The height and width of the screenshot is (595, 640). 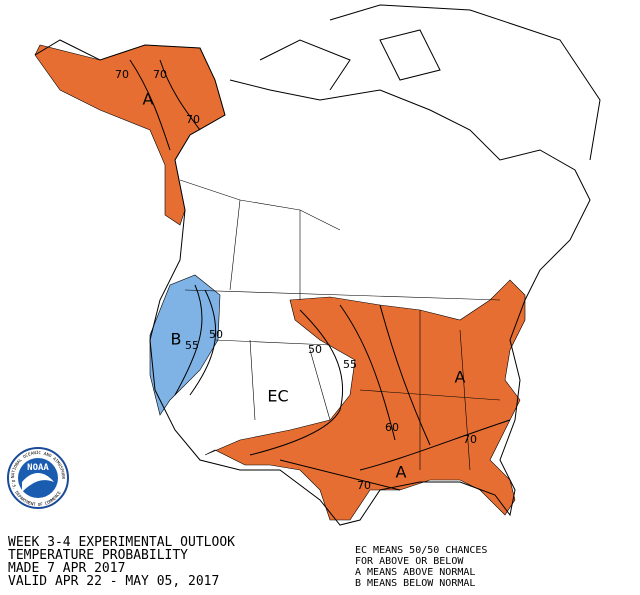 What do you see at coordinates (176, 339) in the screenshot?
I see `category-label: B` at bounding box center [176, 339].